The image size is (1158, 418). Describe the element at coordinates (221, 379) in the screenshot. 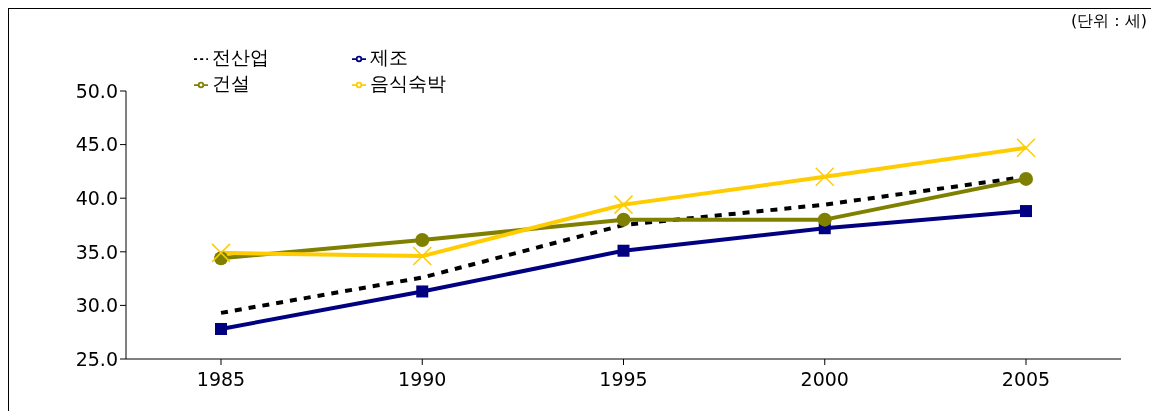

I see `x-tick-label: 1985` at that location.